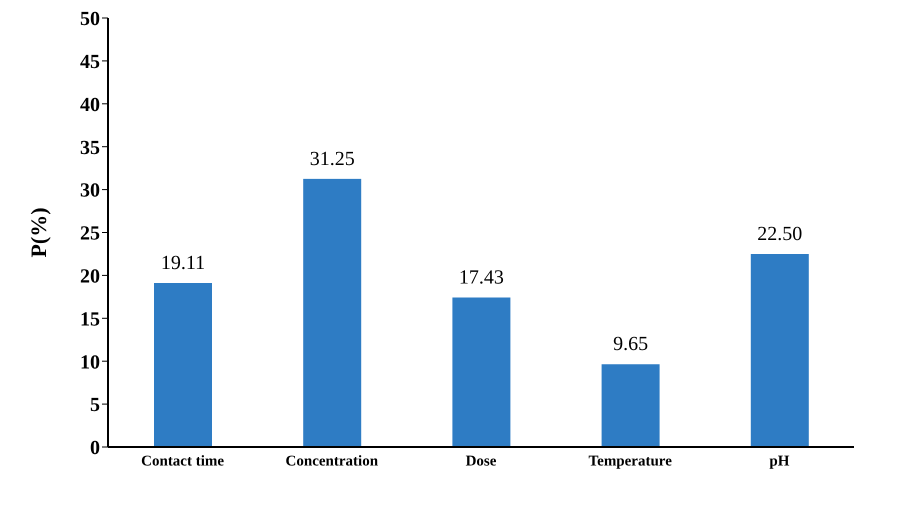 This screenshot has width=902, height=505. Describe the element at coordinates (332, 462) in the screenshot. I see `x-tick-label: Concentration` at that location.